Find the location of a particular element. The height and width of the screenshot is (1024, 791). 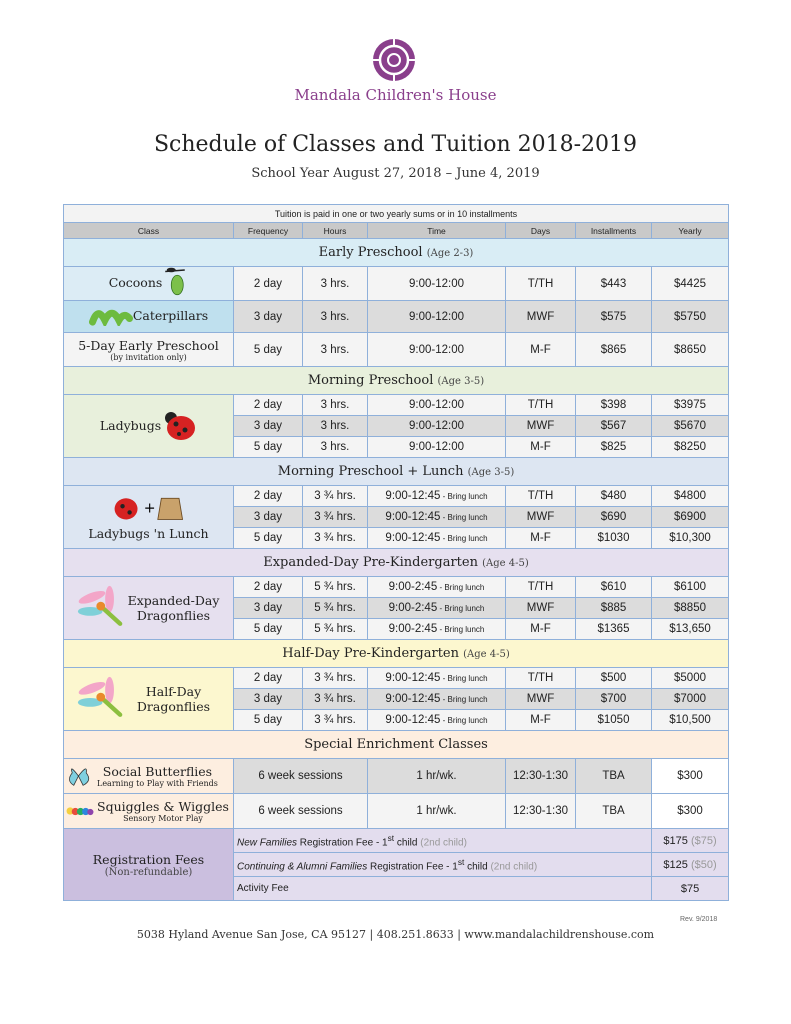

installments-cell: $885 is located at coordinates (613, 608).